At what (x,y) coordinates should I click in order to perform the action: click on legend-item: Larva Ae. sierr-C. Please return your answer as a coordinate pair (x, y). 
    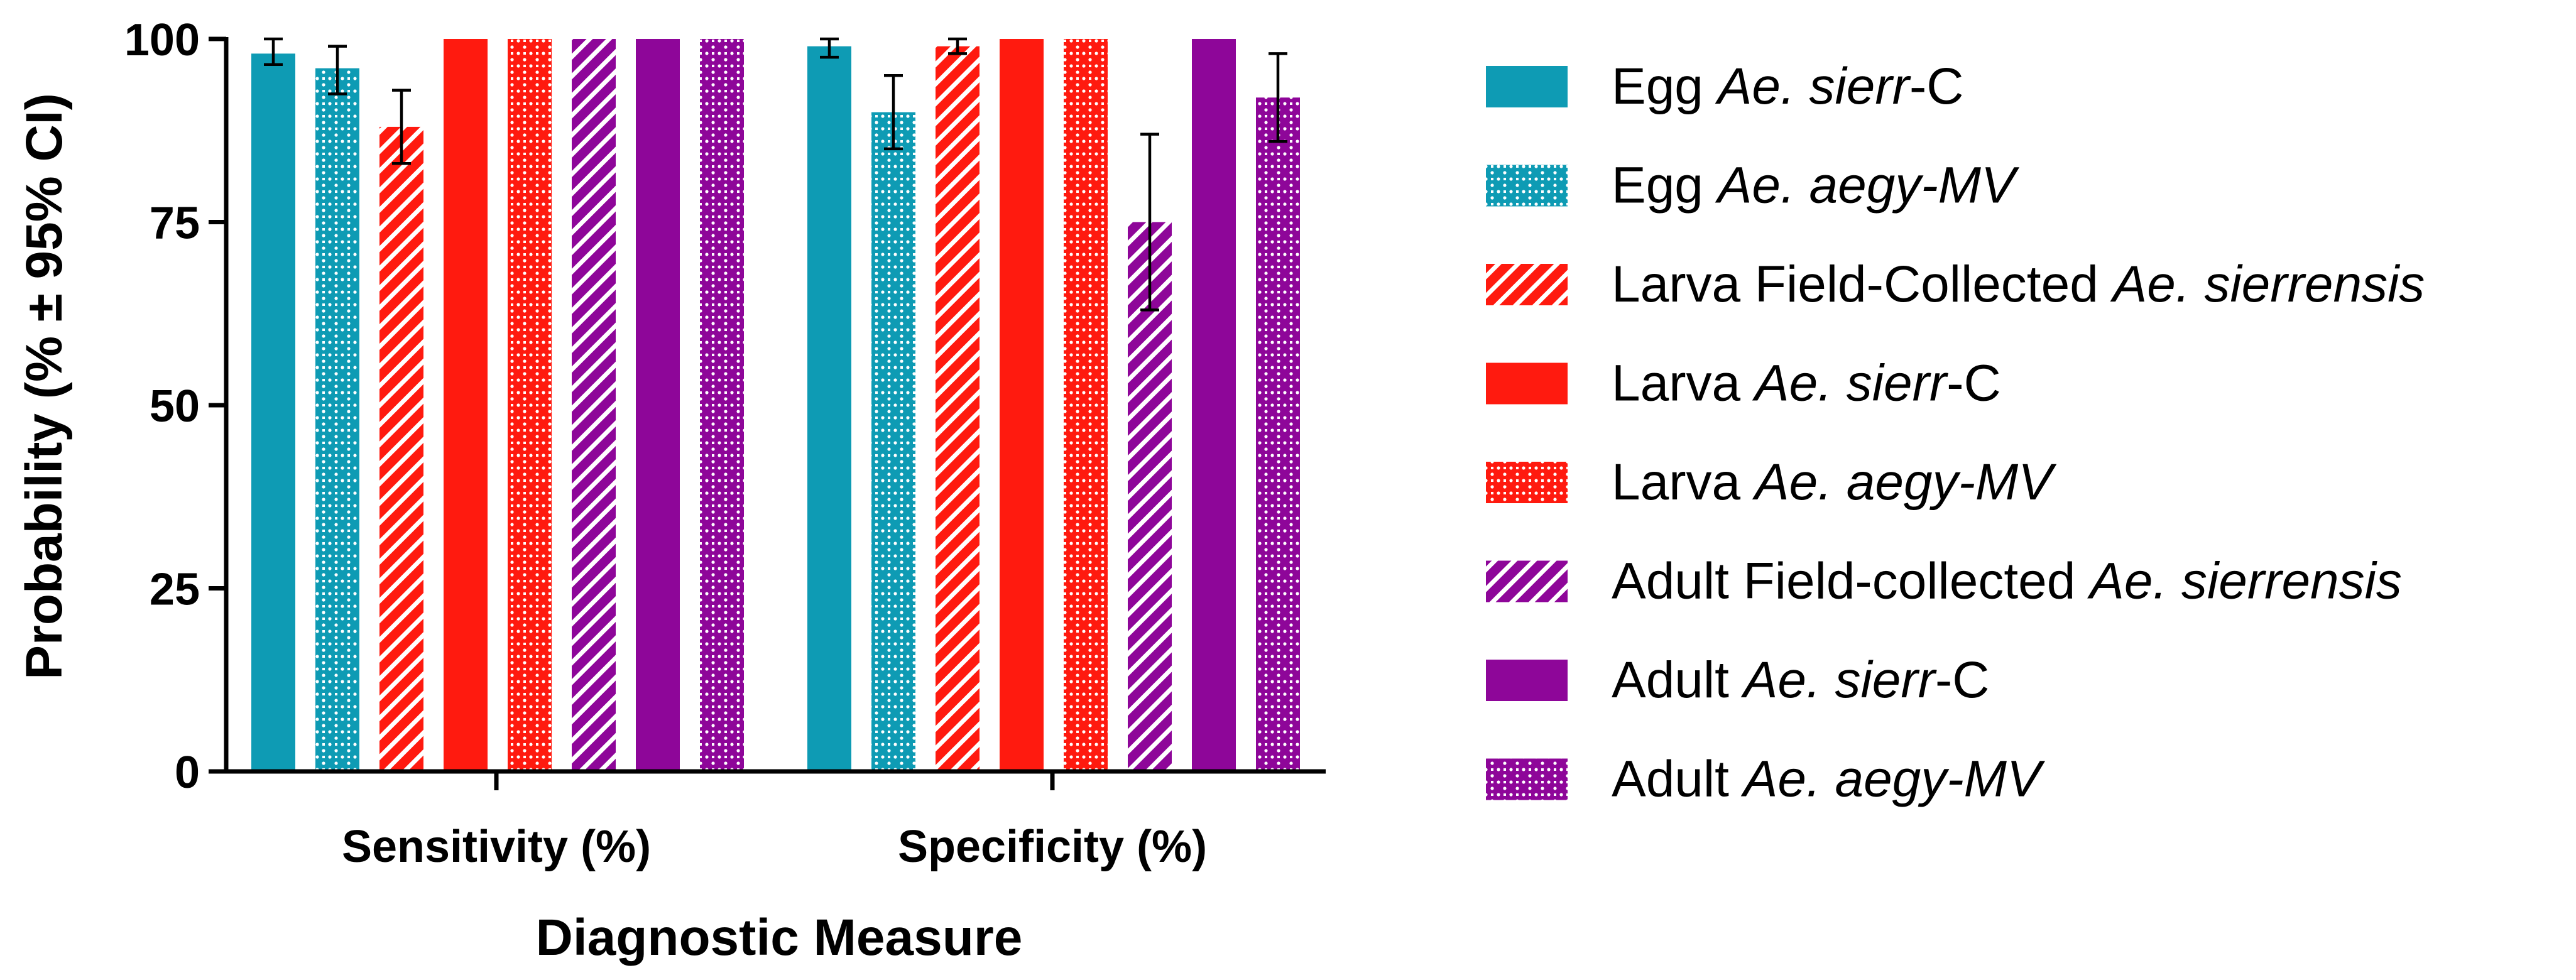
    Looking at the image, I should click on (1743, 383).